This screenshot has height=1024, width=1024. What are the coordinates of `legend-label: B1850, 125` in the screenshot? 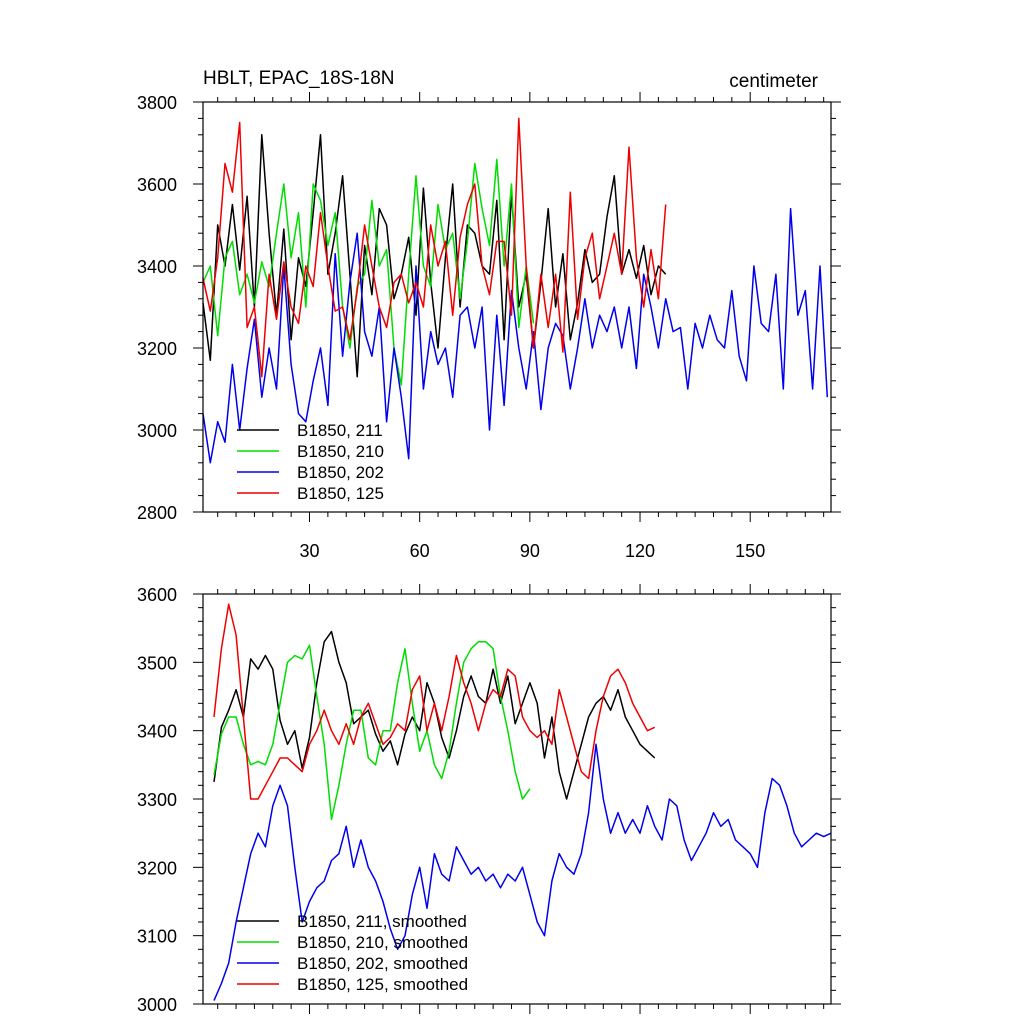 It's located at (340, 493).